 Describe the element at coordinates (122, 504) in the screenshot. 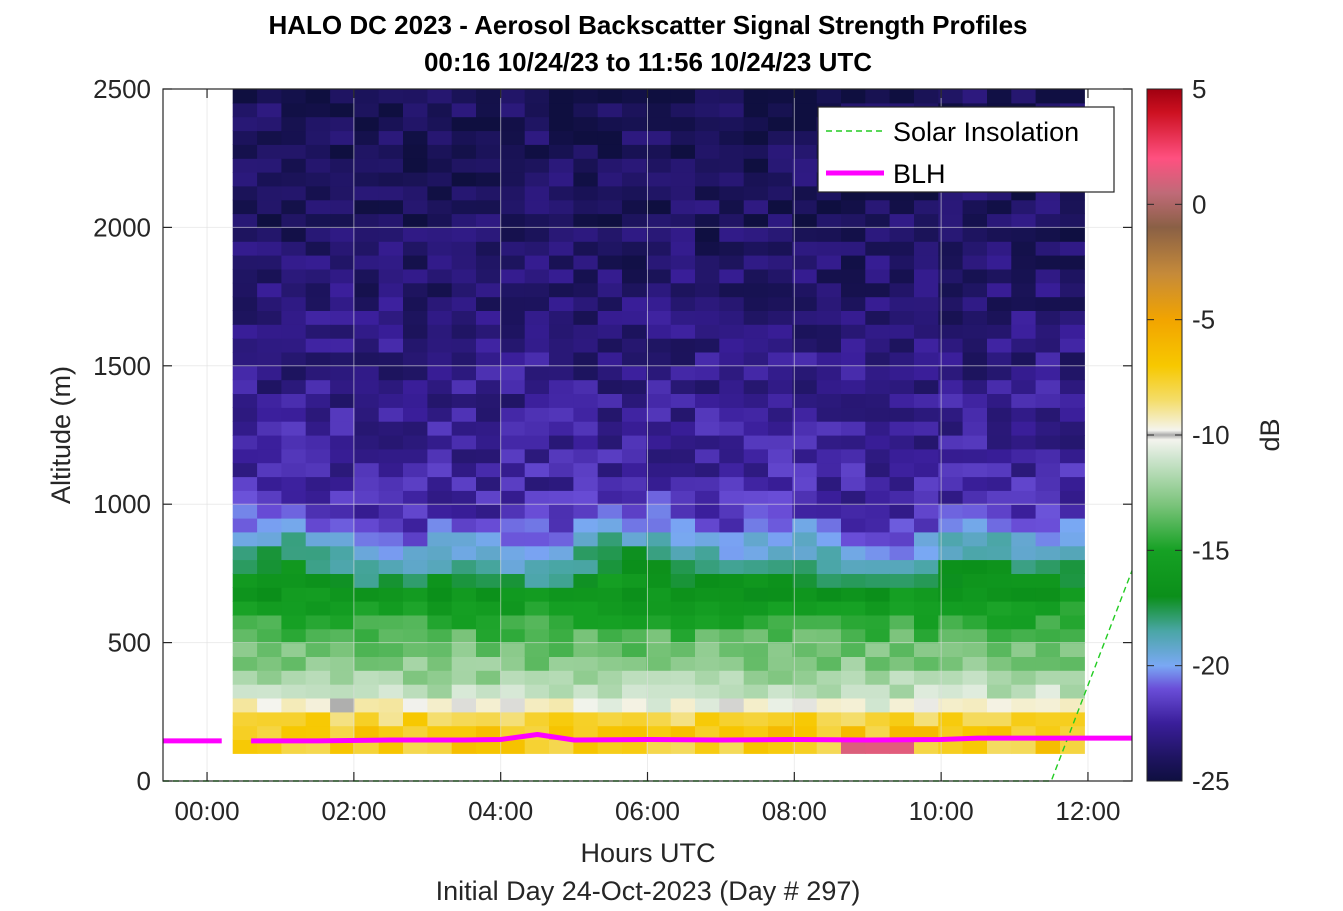

I see `y-tick-label: 1000` at that location.